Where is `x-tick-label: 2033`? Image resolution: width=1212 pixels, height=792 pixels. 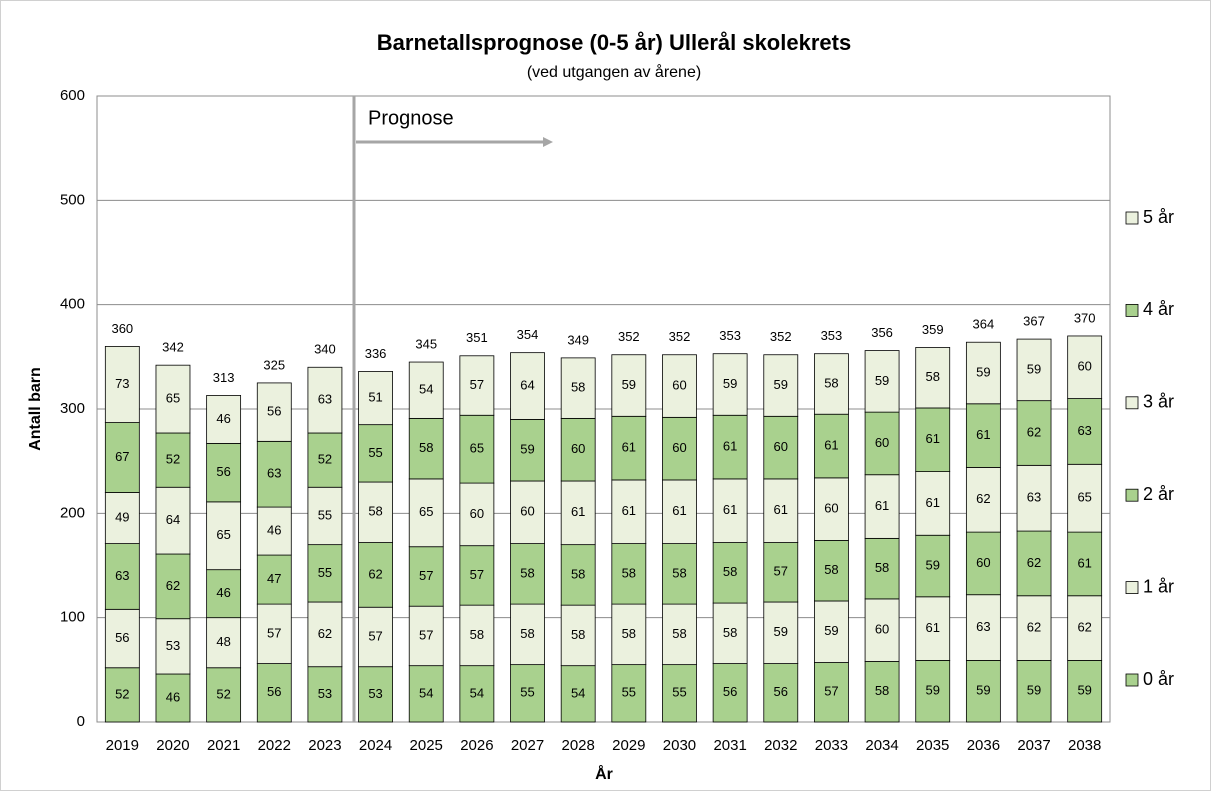 x-tick-label: 2033 is located at coordinates (831, 745).